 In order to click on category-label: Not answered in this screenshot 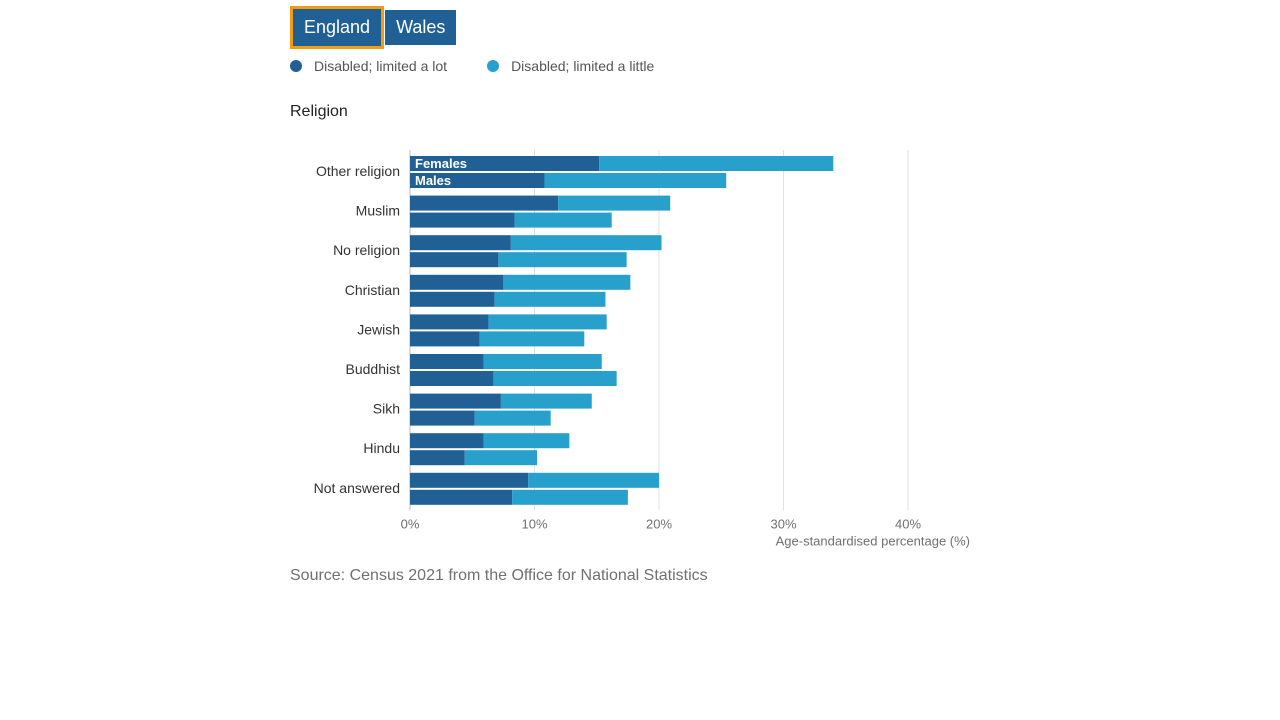, I will do `click(357, 488)`.